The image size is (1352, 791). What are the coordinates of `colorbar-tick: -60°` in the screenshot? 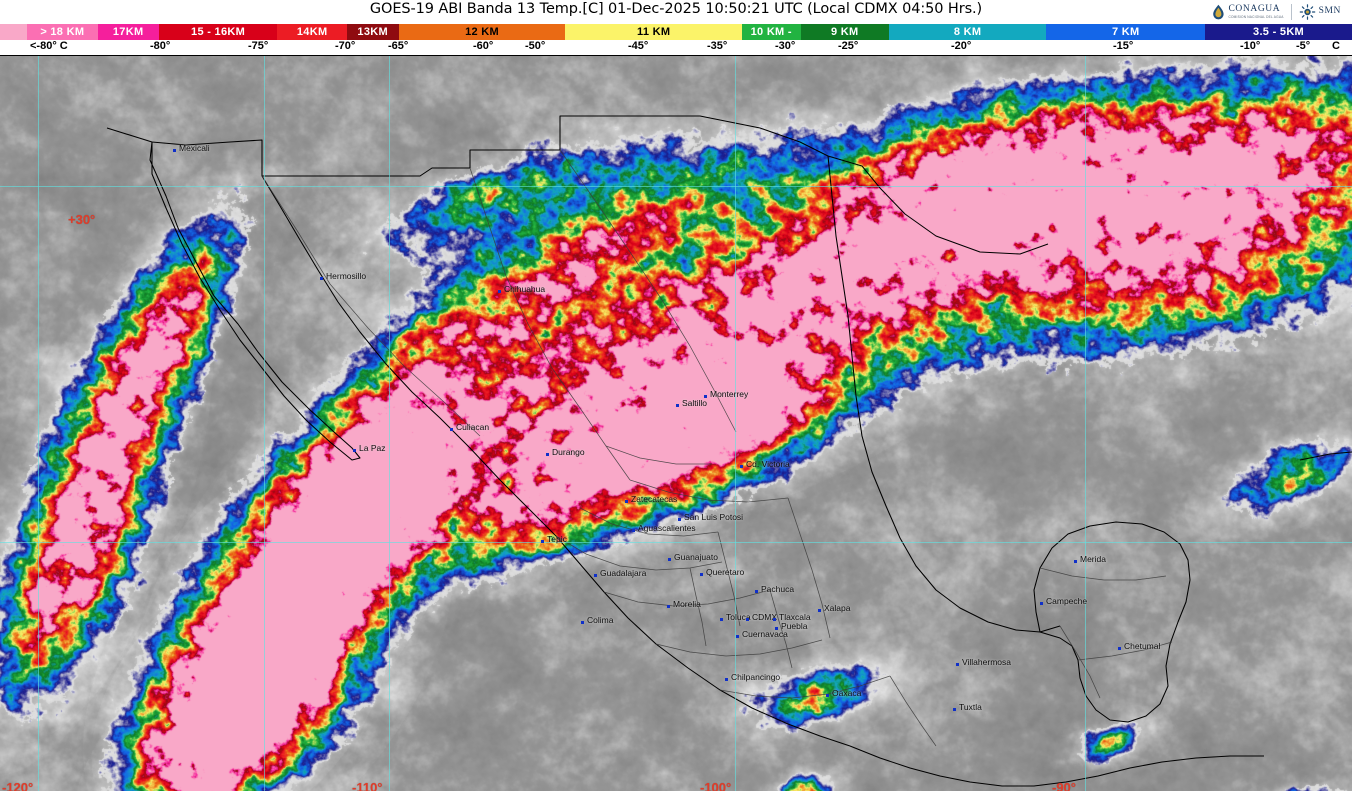 It's located at (483, 46).